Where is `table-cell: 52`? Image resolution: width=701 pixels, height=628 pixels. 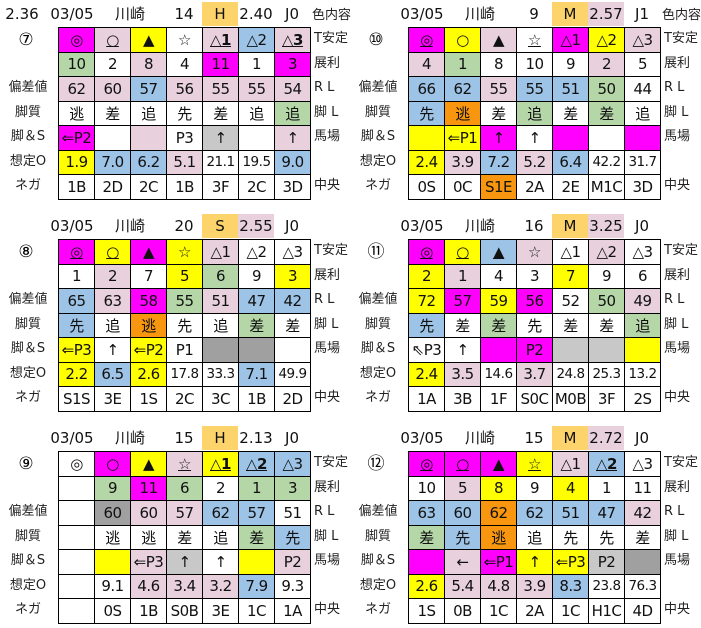
table-cell: 52 is located at coordinates (570, 301).